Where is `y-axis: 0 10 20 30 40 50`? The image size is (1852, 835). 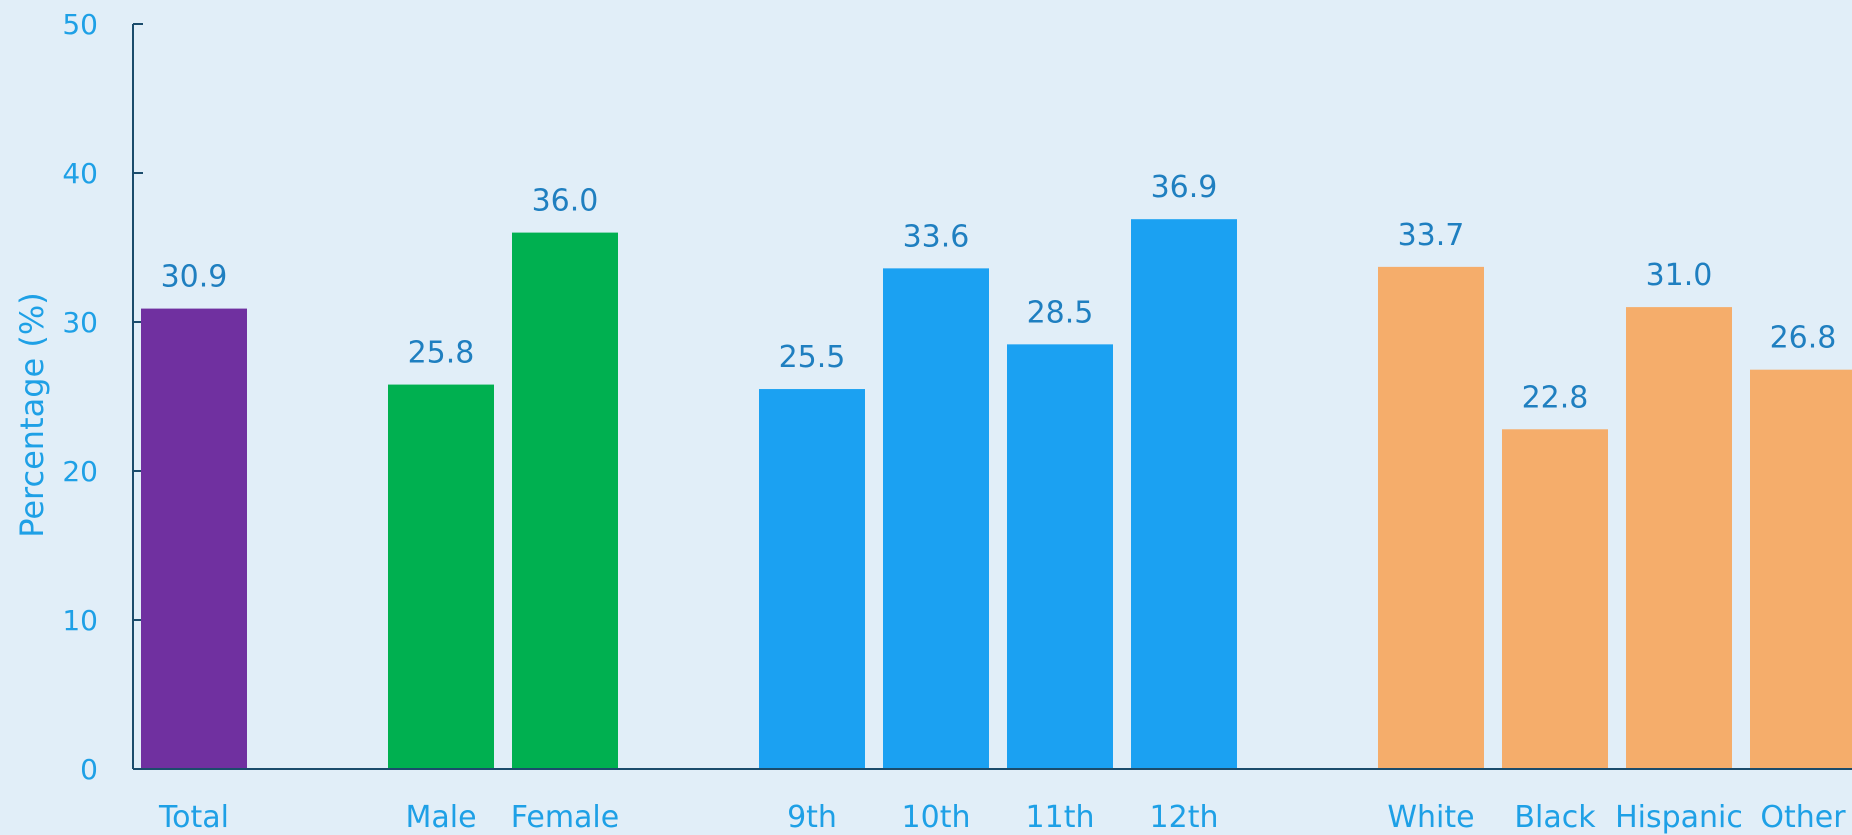 y-axis: 0 10 20 30 40 50 is located at coordinates (102, 397).